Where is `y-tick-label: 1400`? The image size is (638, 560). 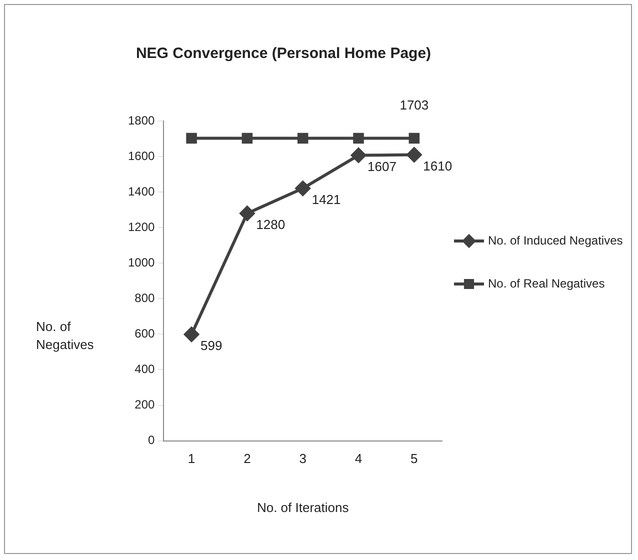 y-tick-label: 1400 is located at coordinates (142, 191).